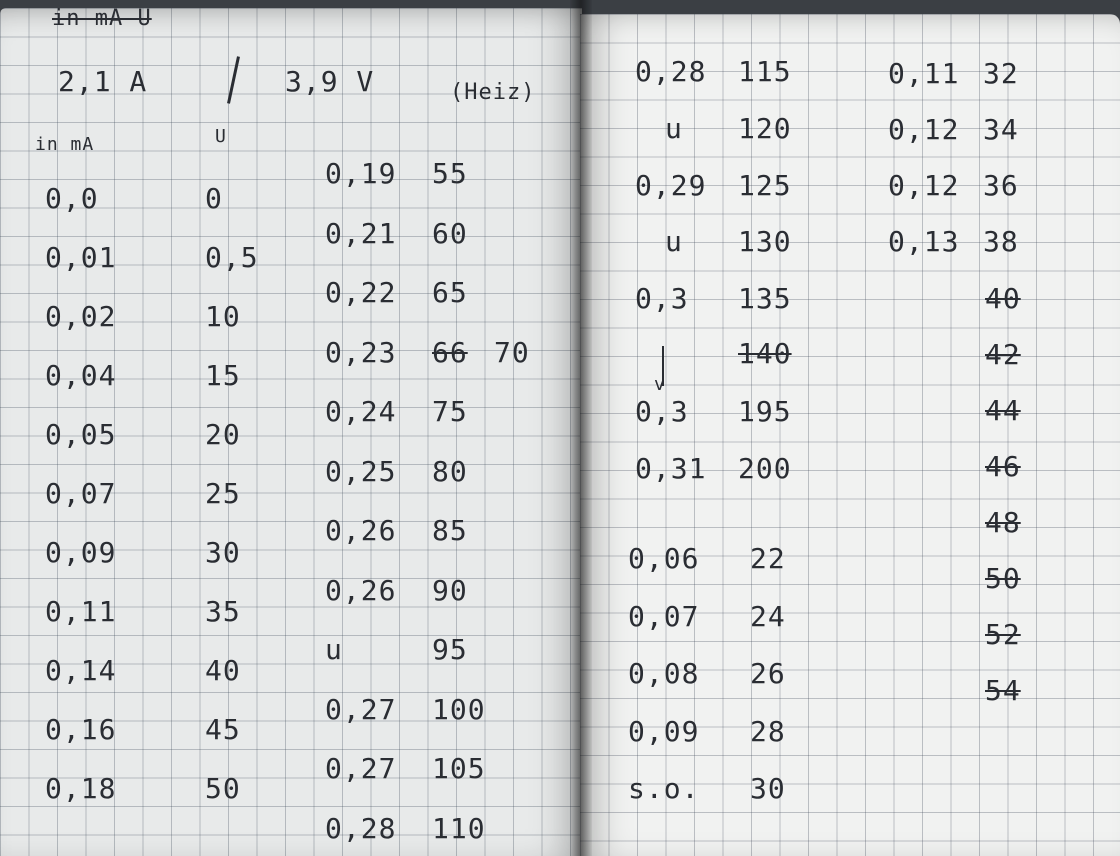  I want to click on left-current-10: 0,18, so click(81, 788).